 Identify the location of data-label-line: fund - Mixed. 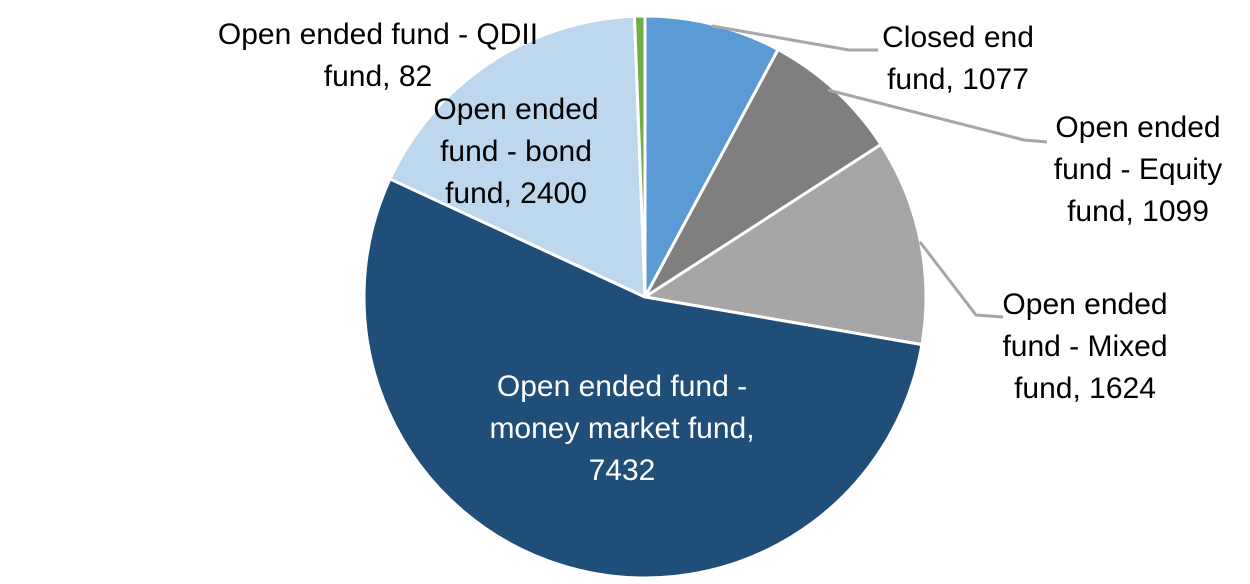
(1085, 346).